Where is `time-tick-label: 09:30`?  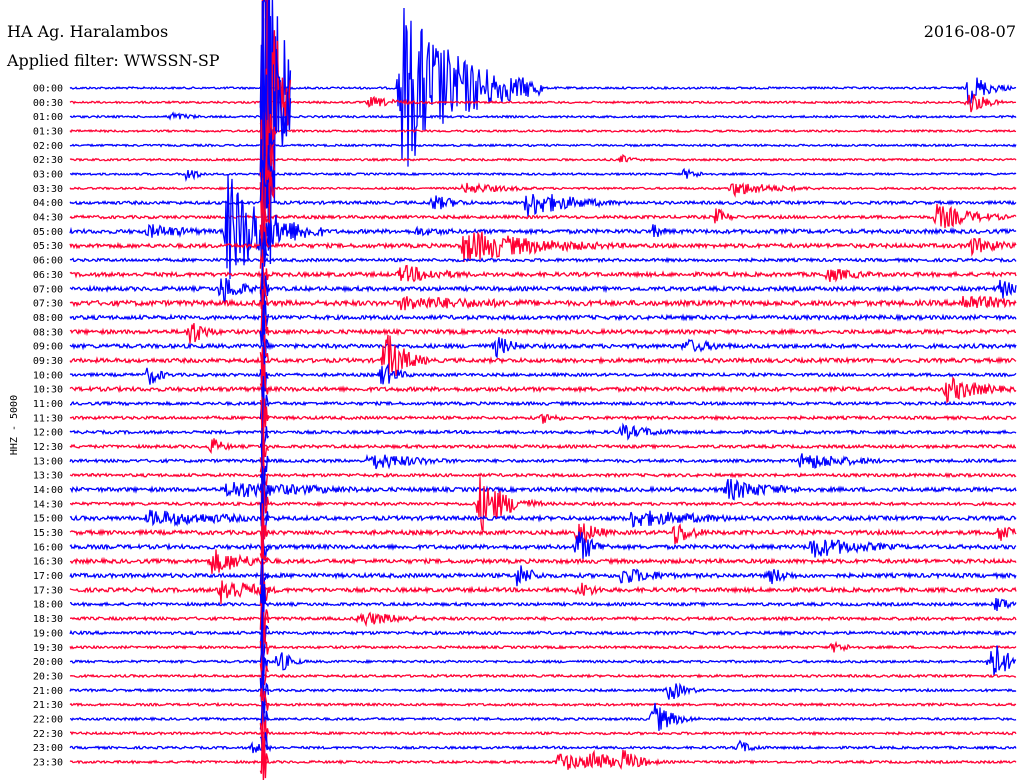 time-tick-label: 09:30 is located at coordinates (48, 361).